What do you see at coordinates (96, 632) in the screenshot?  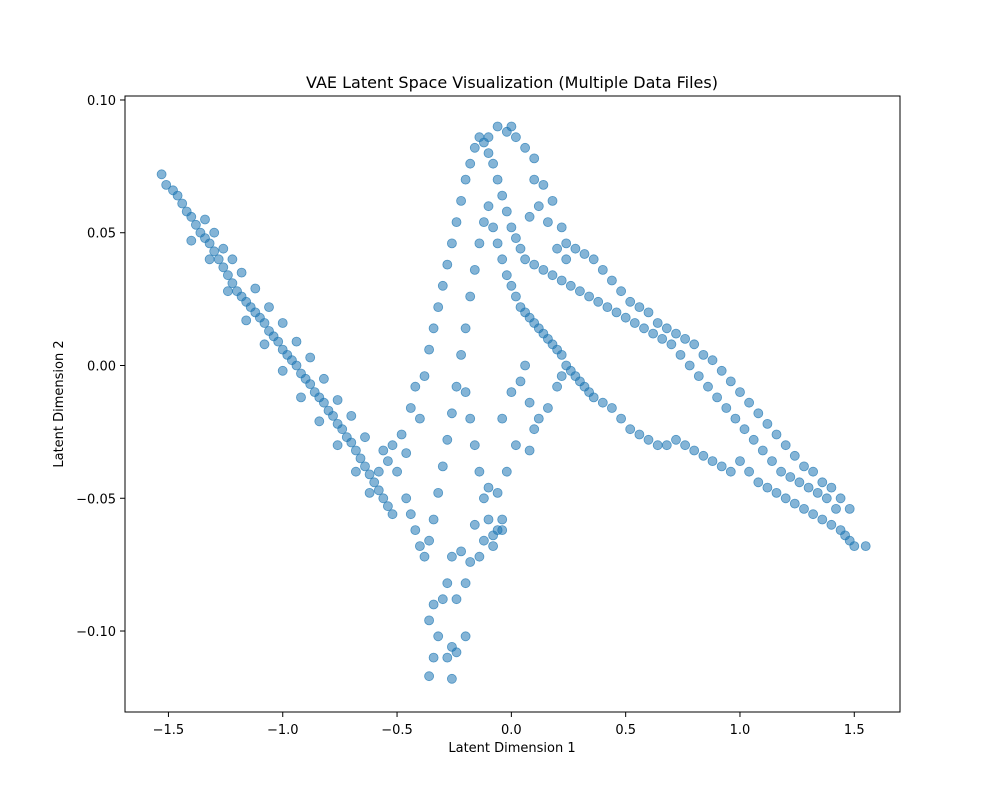 I see `y-tick-label: −0.10` at bounding box center [96, 632].